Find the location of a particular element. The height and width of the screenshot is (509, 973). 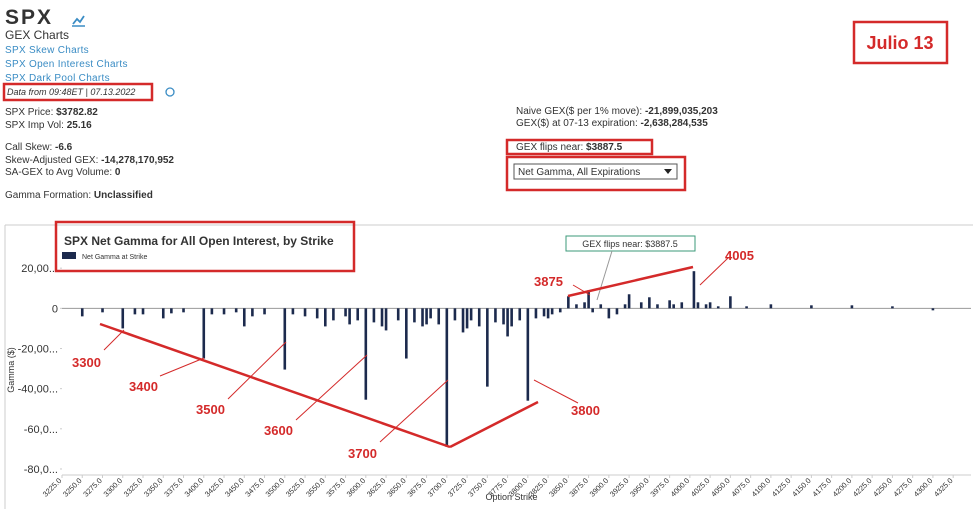

legend-swatch is located at coordinates (69, 255).